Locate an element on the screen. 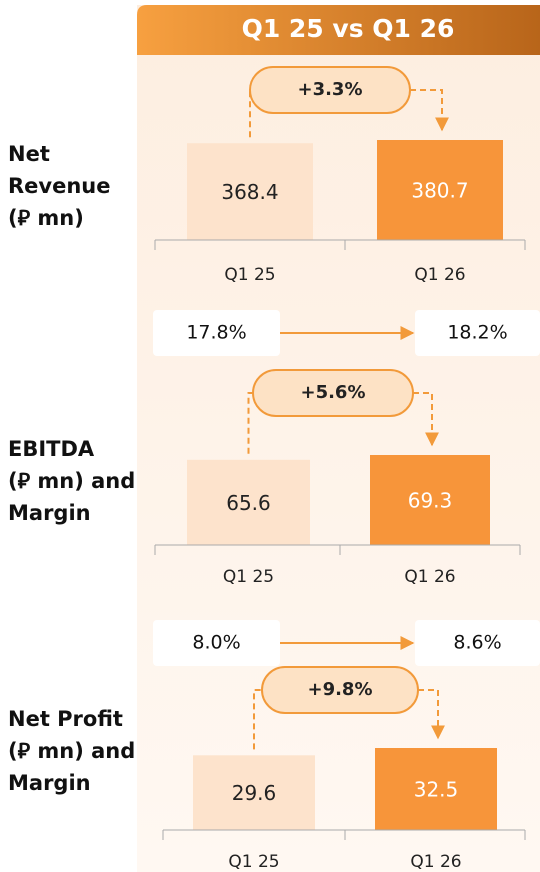 This screenshot has height=872, width=540. value-label: 29.6 is located at coordinates (254, 793).